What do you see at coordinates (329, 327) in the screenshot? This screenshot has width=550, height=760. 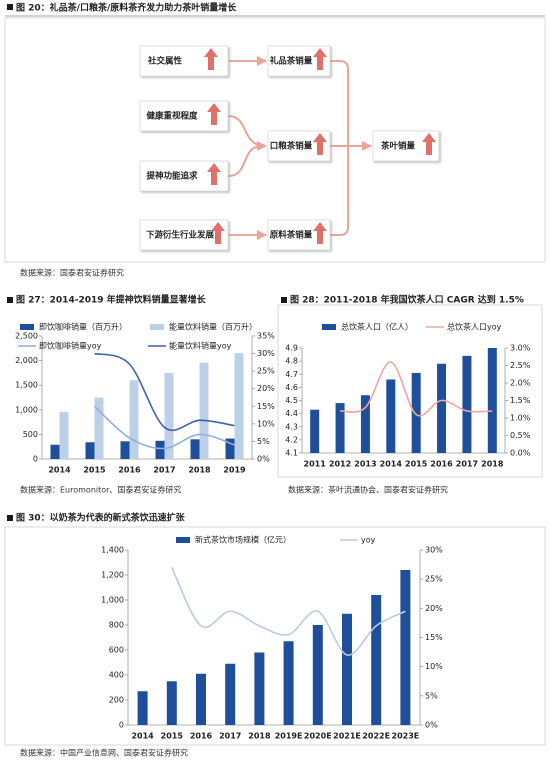 I see `legend-swatch` at bounding box center [329, 327].